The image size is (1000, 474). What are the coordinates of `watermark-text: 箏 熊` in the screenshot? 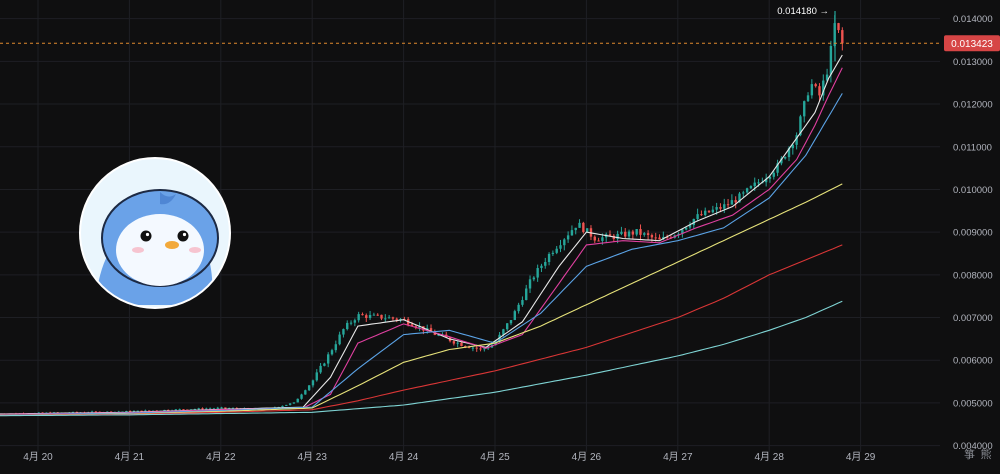 It's located at (978, 454).